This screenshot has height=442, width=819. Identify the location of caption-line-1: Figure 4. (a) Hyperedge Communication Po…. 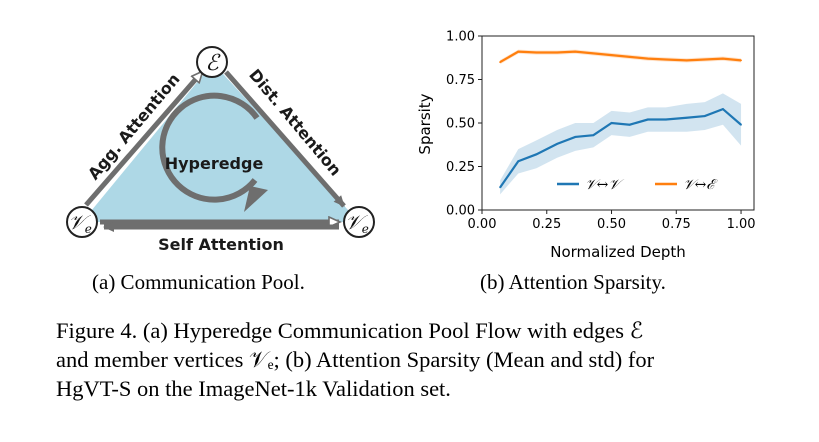
(350, 330).